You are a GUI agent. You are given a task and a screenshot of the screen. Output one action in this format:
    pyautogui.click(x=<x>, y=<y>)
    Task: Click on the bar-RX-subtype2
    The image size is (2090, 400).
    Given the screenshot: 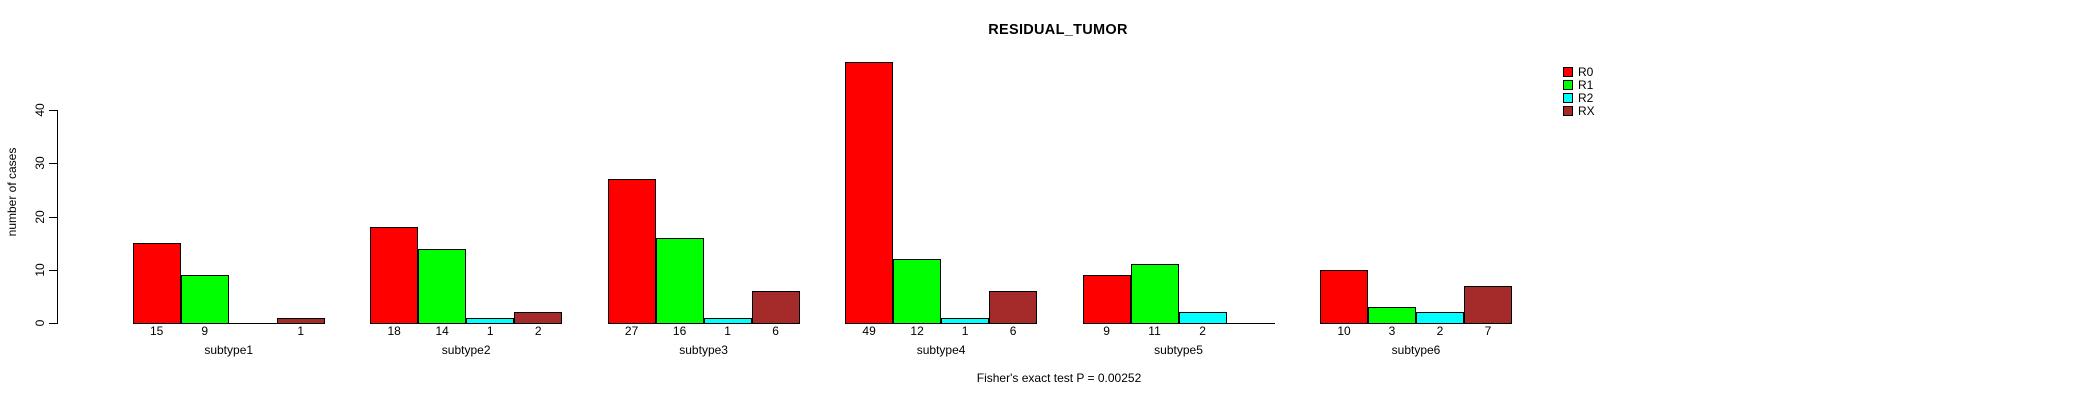 What is the action you would take?
    pyautogui.click(x=538, y=318)
    